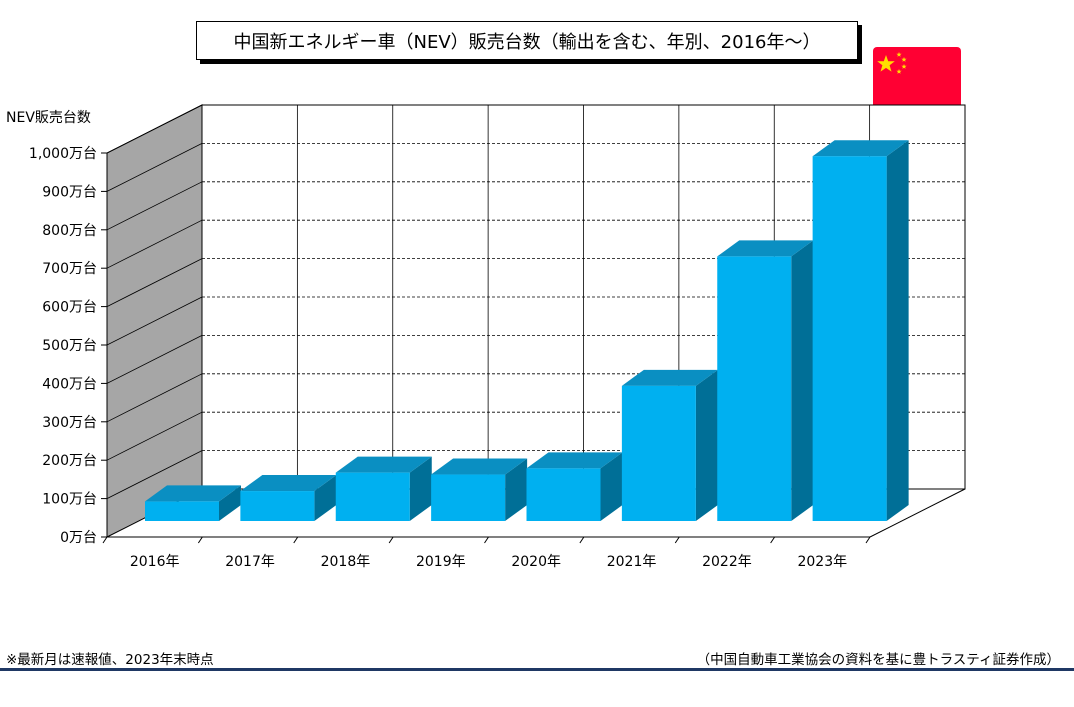 The width and height of the screenshot is (1074, 707). I want to click on y-tick-label: 0万台, so click(78, 538).